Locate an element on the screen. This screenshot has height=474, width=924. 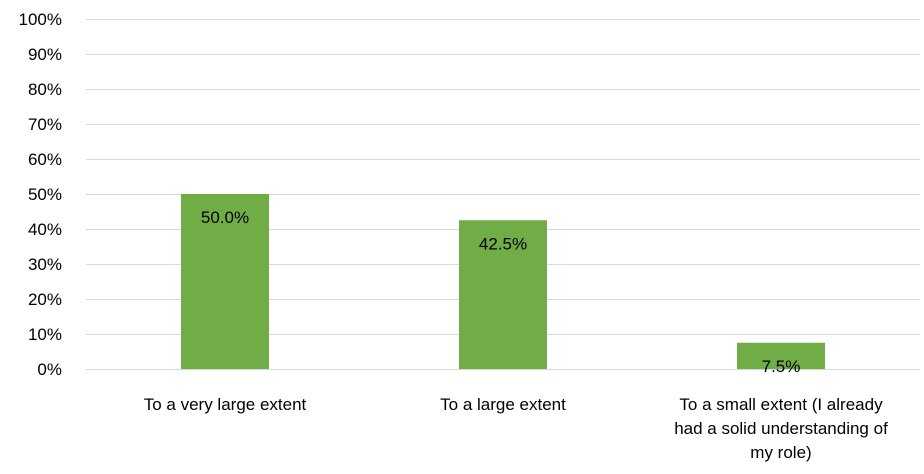
x-category-label: To a very large extent is located at coordinates (225, 404).